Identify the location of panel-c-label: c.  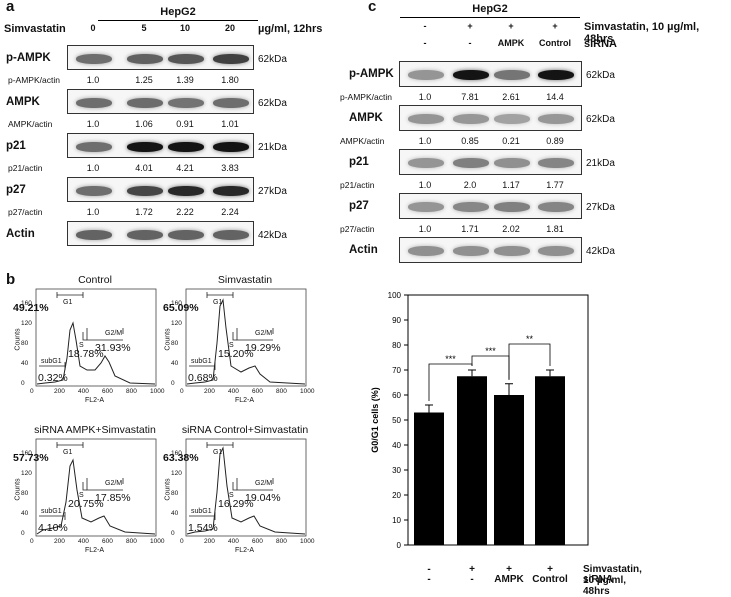
(372, 7).